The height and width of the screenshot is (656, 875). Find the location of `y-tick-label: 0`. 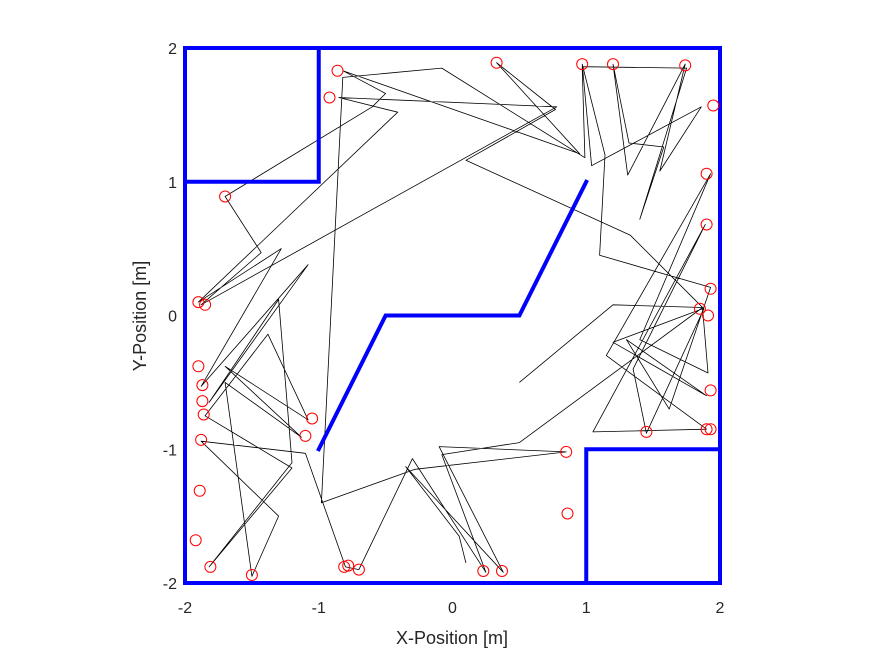

y-tick-label: 0 is located at coordinates (172, 317).